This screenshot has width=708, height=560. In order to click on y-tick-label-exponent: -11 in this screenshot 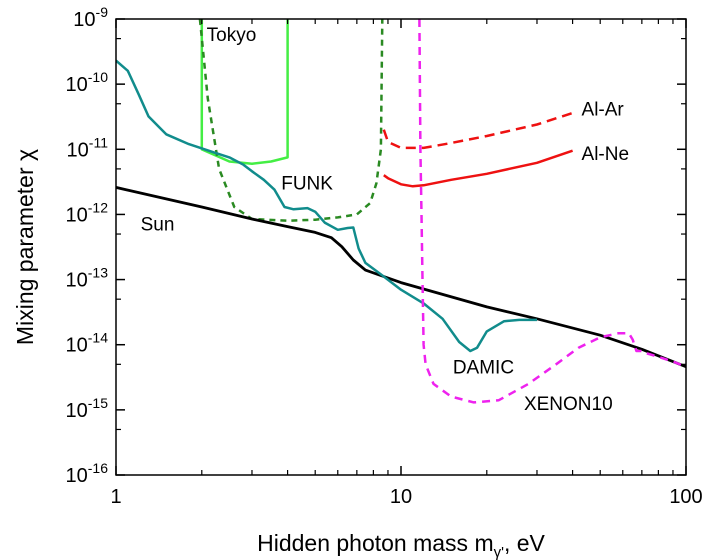, I will do `click(98, 142)`.